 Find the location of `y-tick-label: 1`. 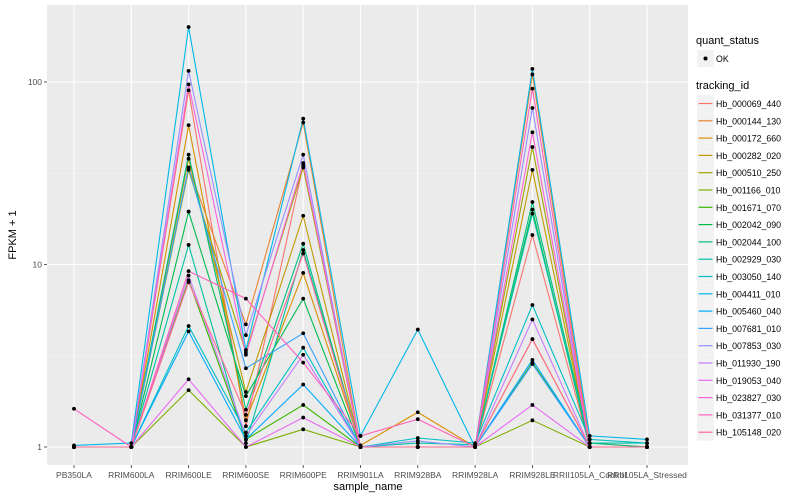

y-tick-label: 1 is located at coordinates (39, 447).